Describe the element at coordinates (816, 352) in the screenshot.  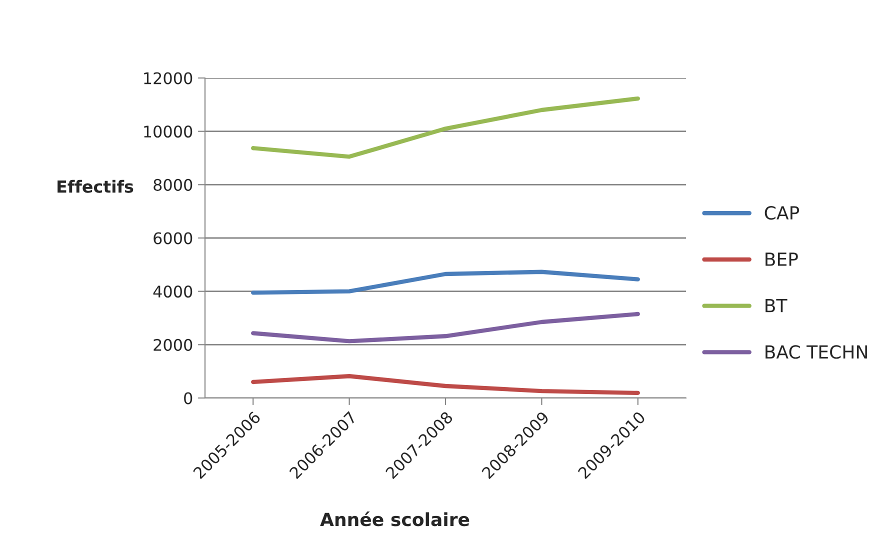
I see `legend-label: BAC TECHN` at that location.